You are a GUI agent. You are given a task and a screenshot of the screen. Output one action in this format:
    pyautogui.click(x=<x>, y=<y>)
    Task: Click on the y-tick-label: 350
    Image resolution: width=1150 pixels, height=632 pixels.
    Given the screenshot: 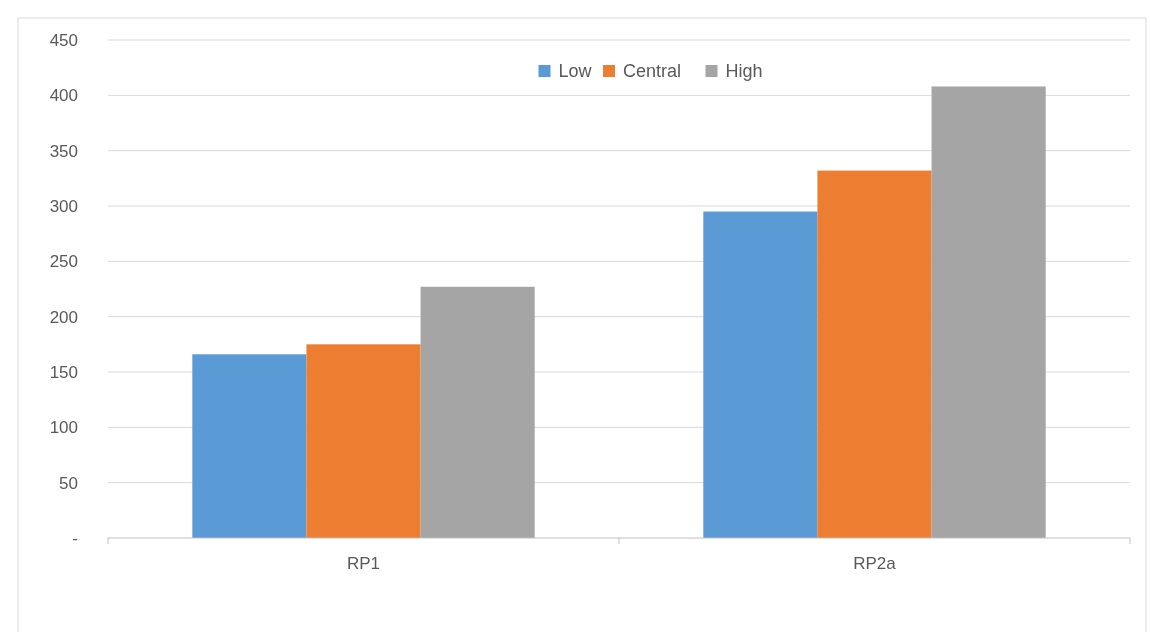 What is the action you would take?
    pyautogui.click(x=63, y=151)
    